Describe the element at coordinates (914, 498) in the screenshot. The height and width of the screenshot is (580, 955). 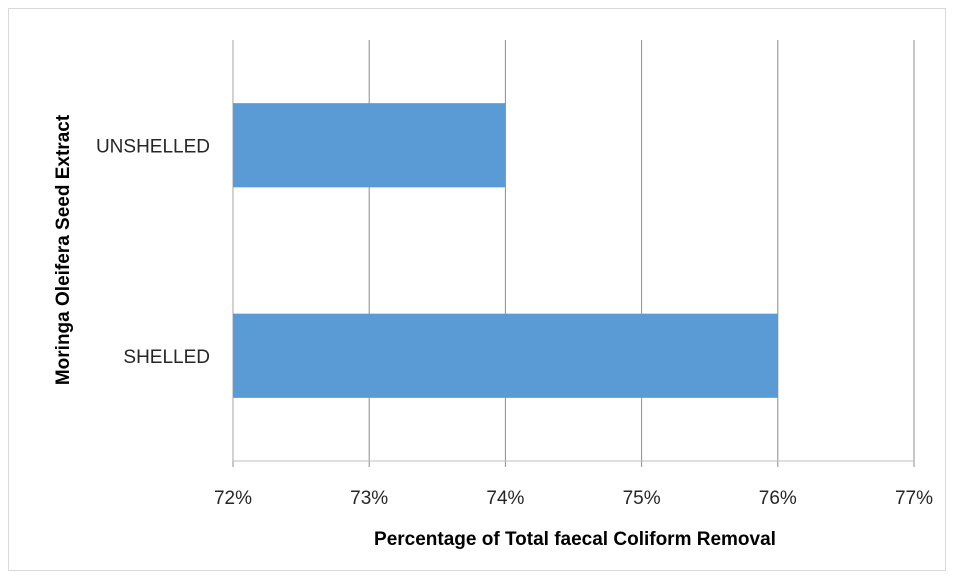
I see `x-tick-label: 77%` at that location.